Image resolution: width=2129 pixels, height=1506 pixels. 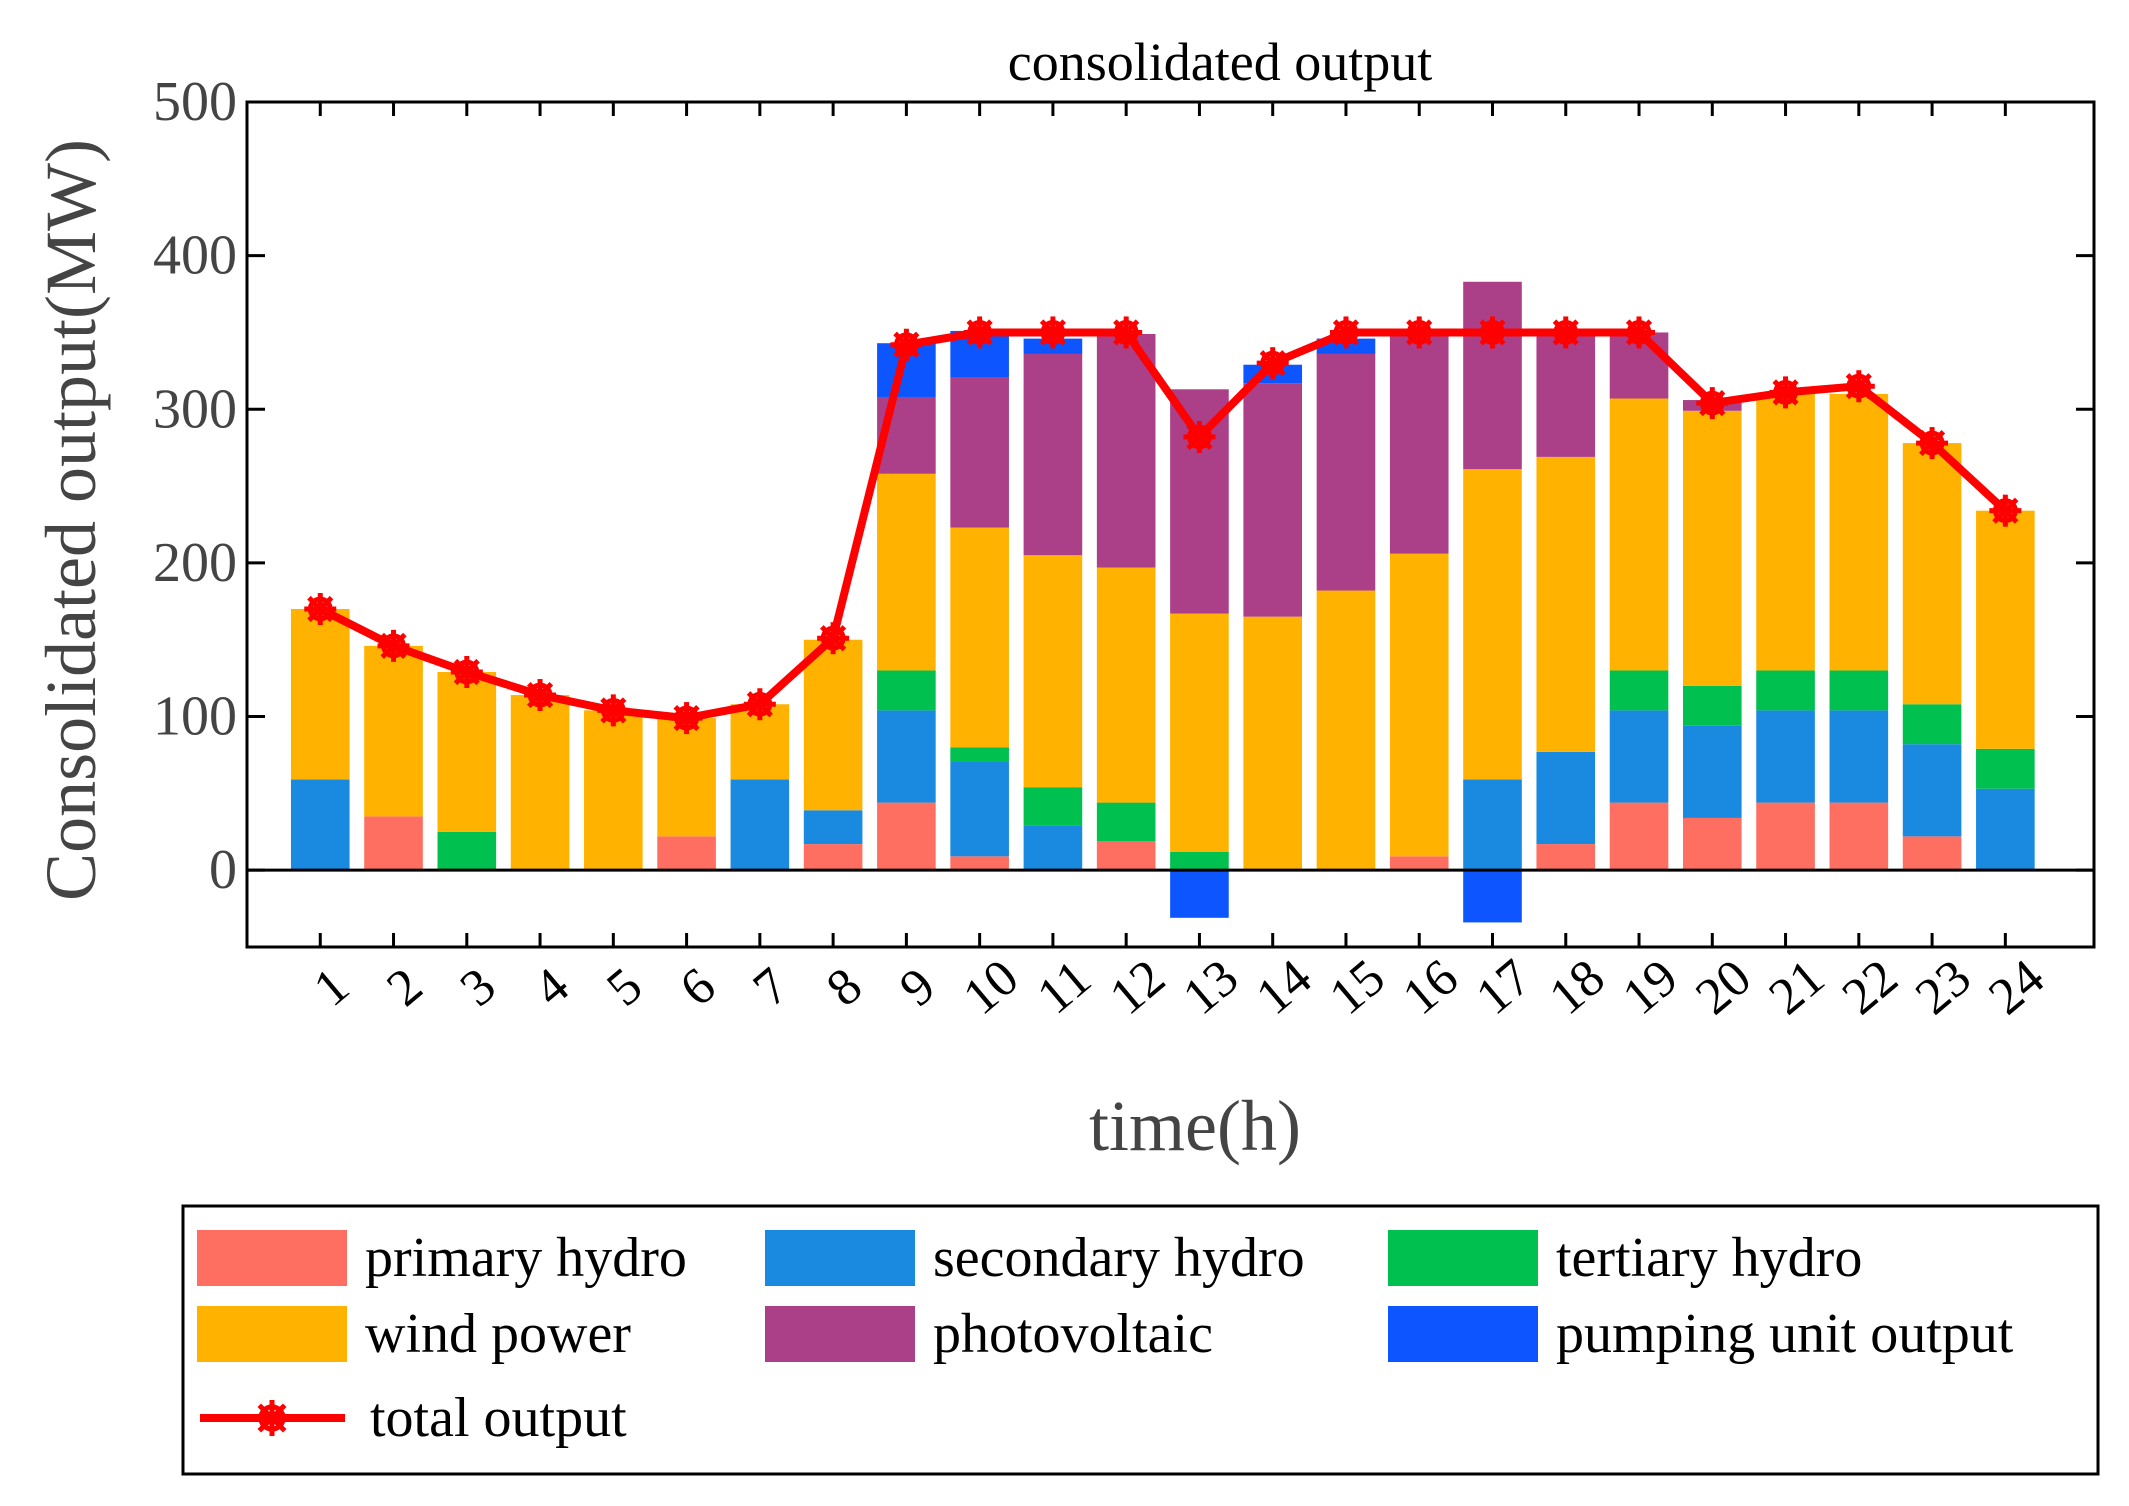 What do you see at coordinates (223, 870) in the screenshot?
I see `y-tick-label: 0` at bounding box center [223, 870].